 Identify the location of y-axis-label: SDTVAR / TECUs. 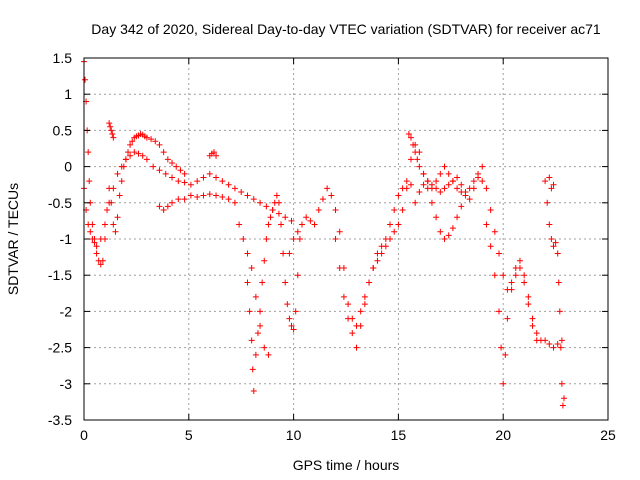
(13, 239).